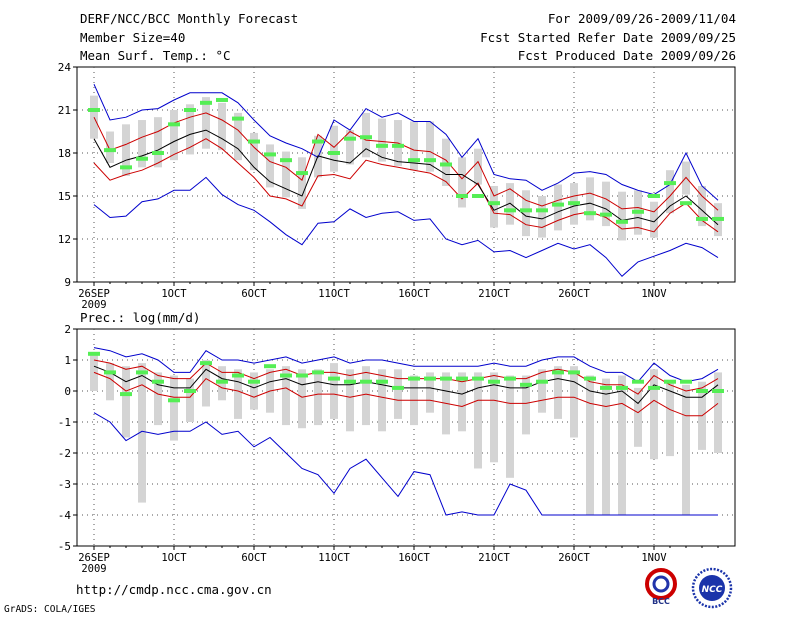 Image resolution: width=800 pixels, height=618 pixels. Describe the element at coordinates (661, 587) in the screenshot. I see `bcc-logo: BCC` at that location.